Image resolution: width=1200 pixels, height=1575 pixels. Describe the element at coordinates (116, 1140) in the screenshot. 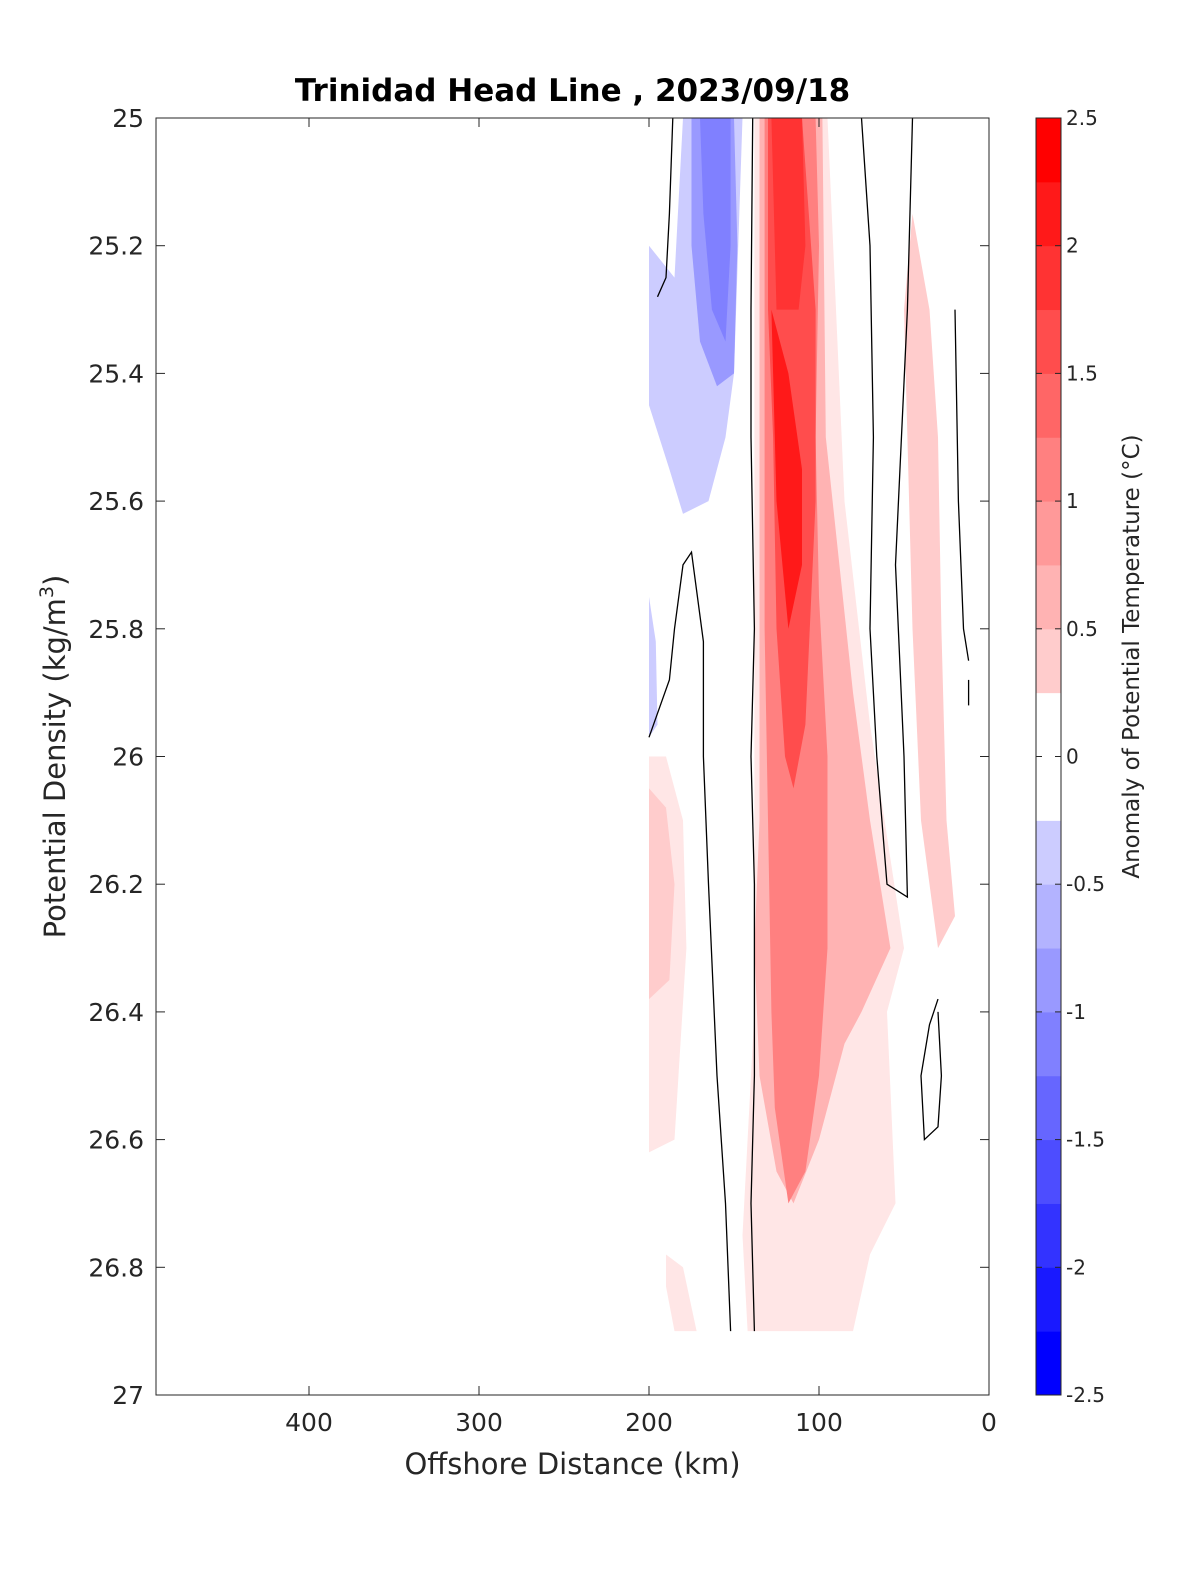

I see `y-tick-label: 26.6` at that location.